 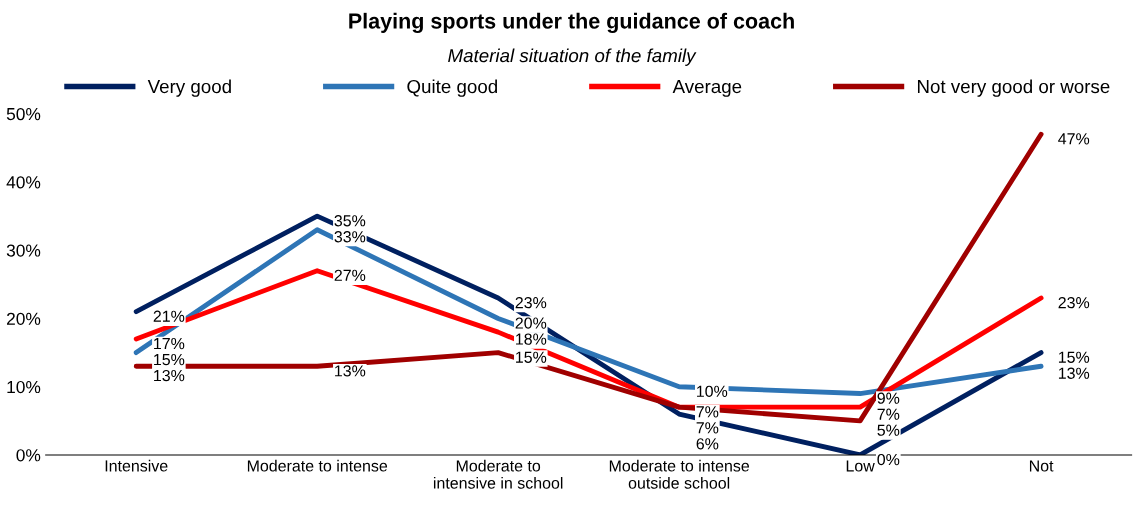 I want to click on y-tick-label: 40%, so click(x=23, y=182).